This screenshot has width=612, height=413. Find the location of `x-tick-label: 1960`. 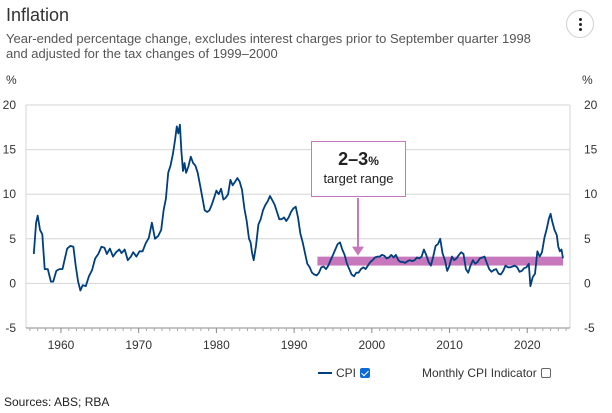

x-tick-label: 1960 is located at coordinates (61, 345).